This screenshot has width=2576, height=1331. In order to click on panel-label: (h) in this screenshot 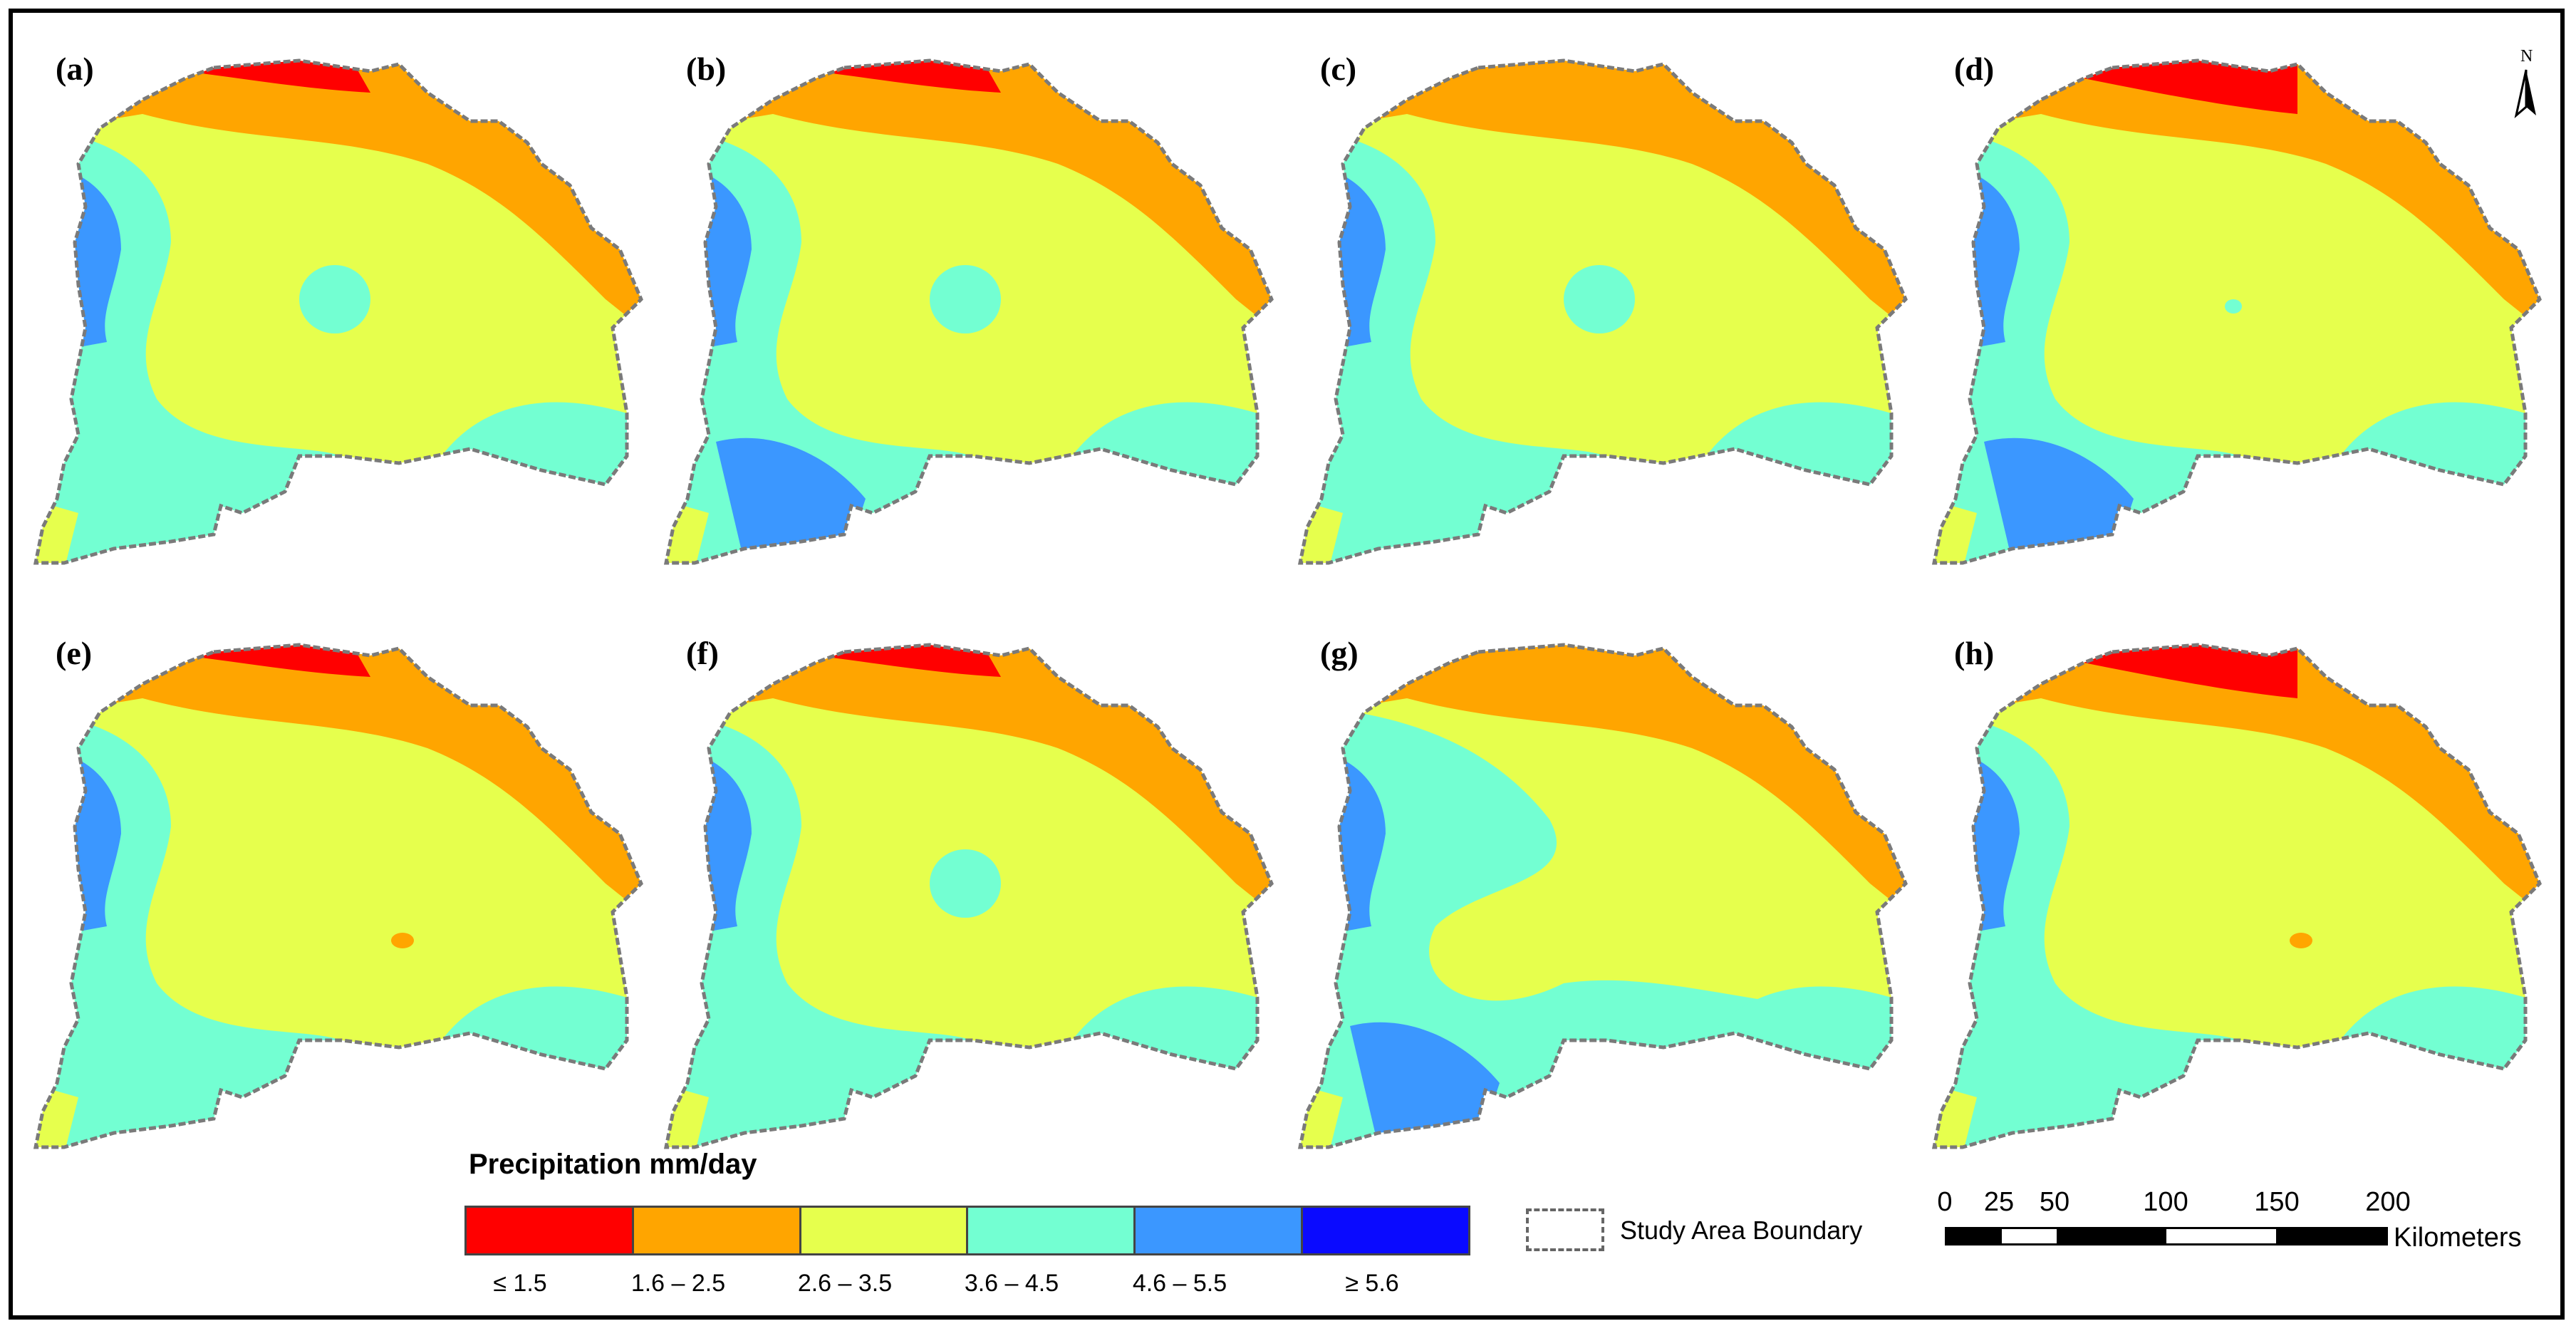, I will do `click(1974, 653)`.